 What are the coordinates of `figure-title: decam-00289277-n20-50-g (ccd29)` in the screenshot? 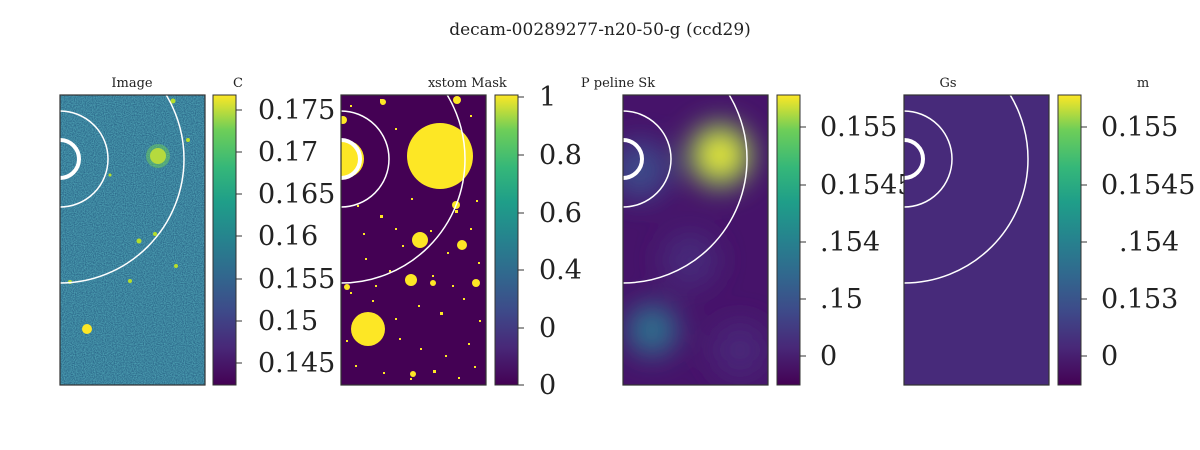 It's located at (600, 30).